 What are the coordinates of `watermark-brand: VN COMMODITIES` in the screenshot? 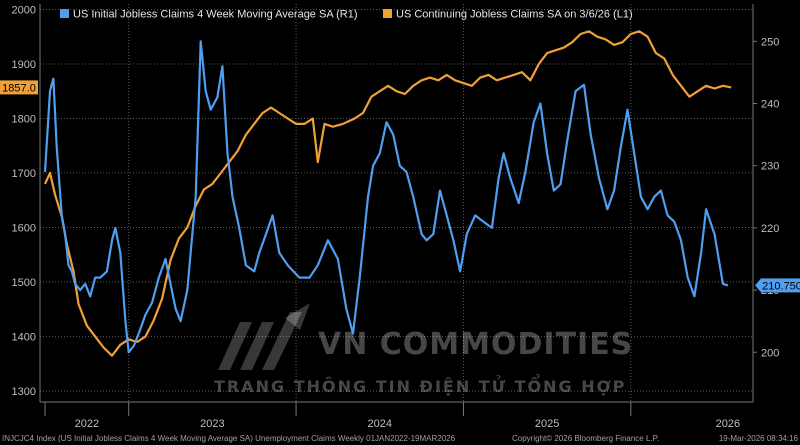 It's located at (475, 344).